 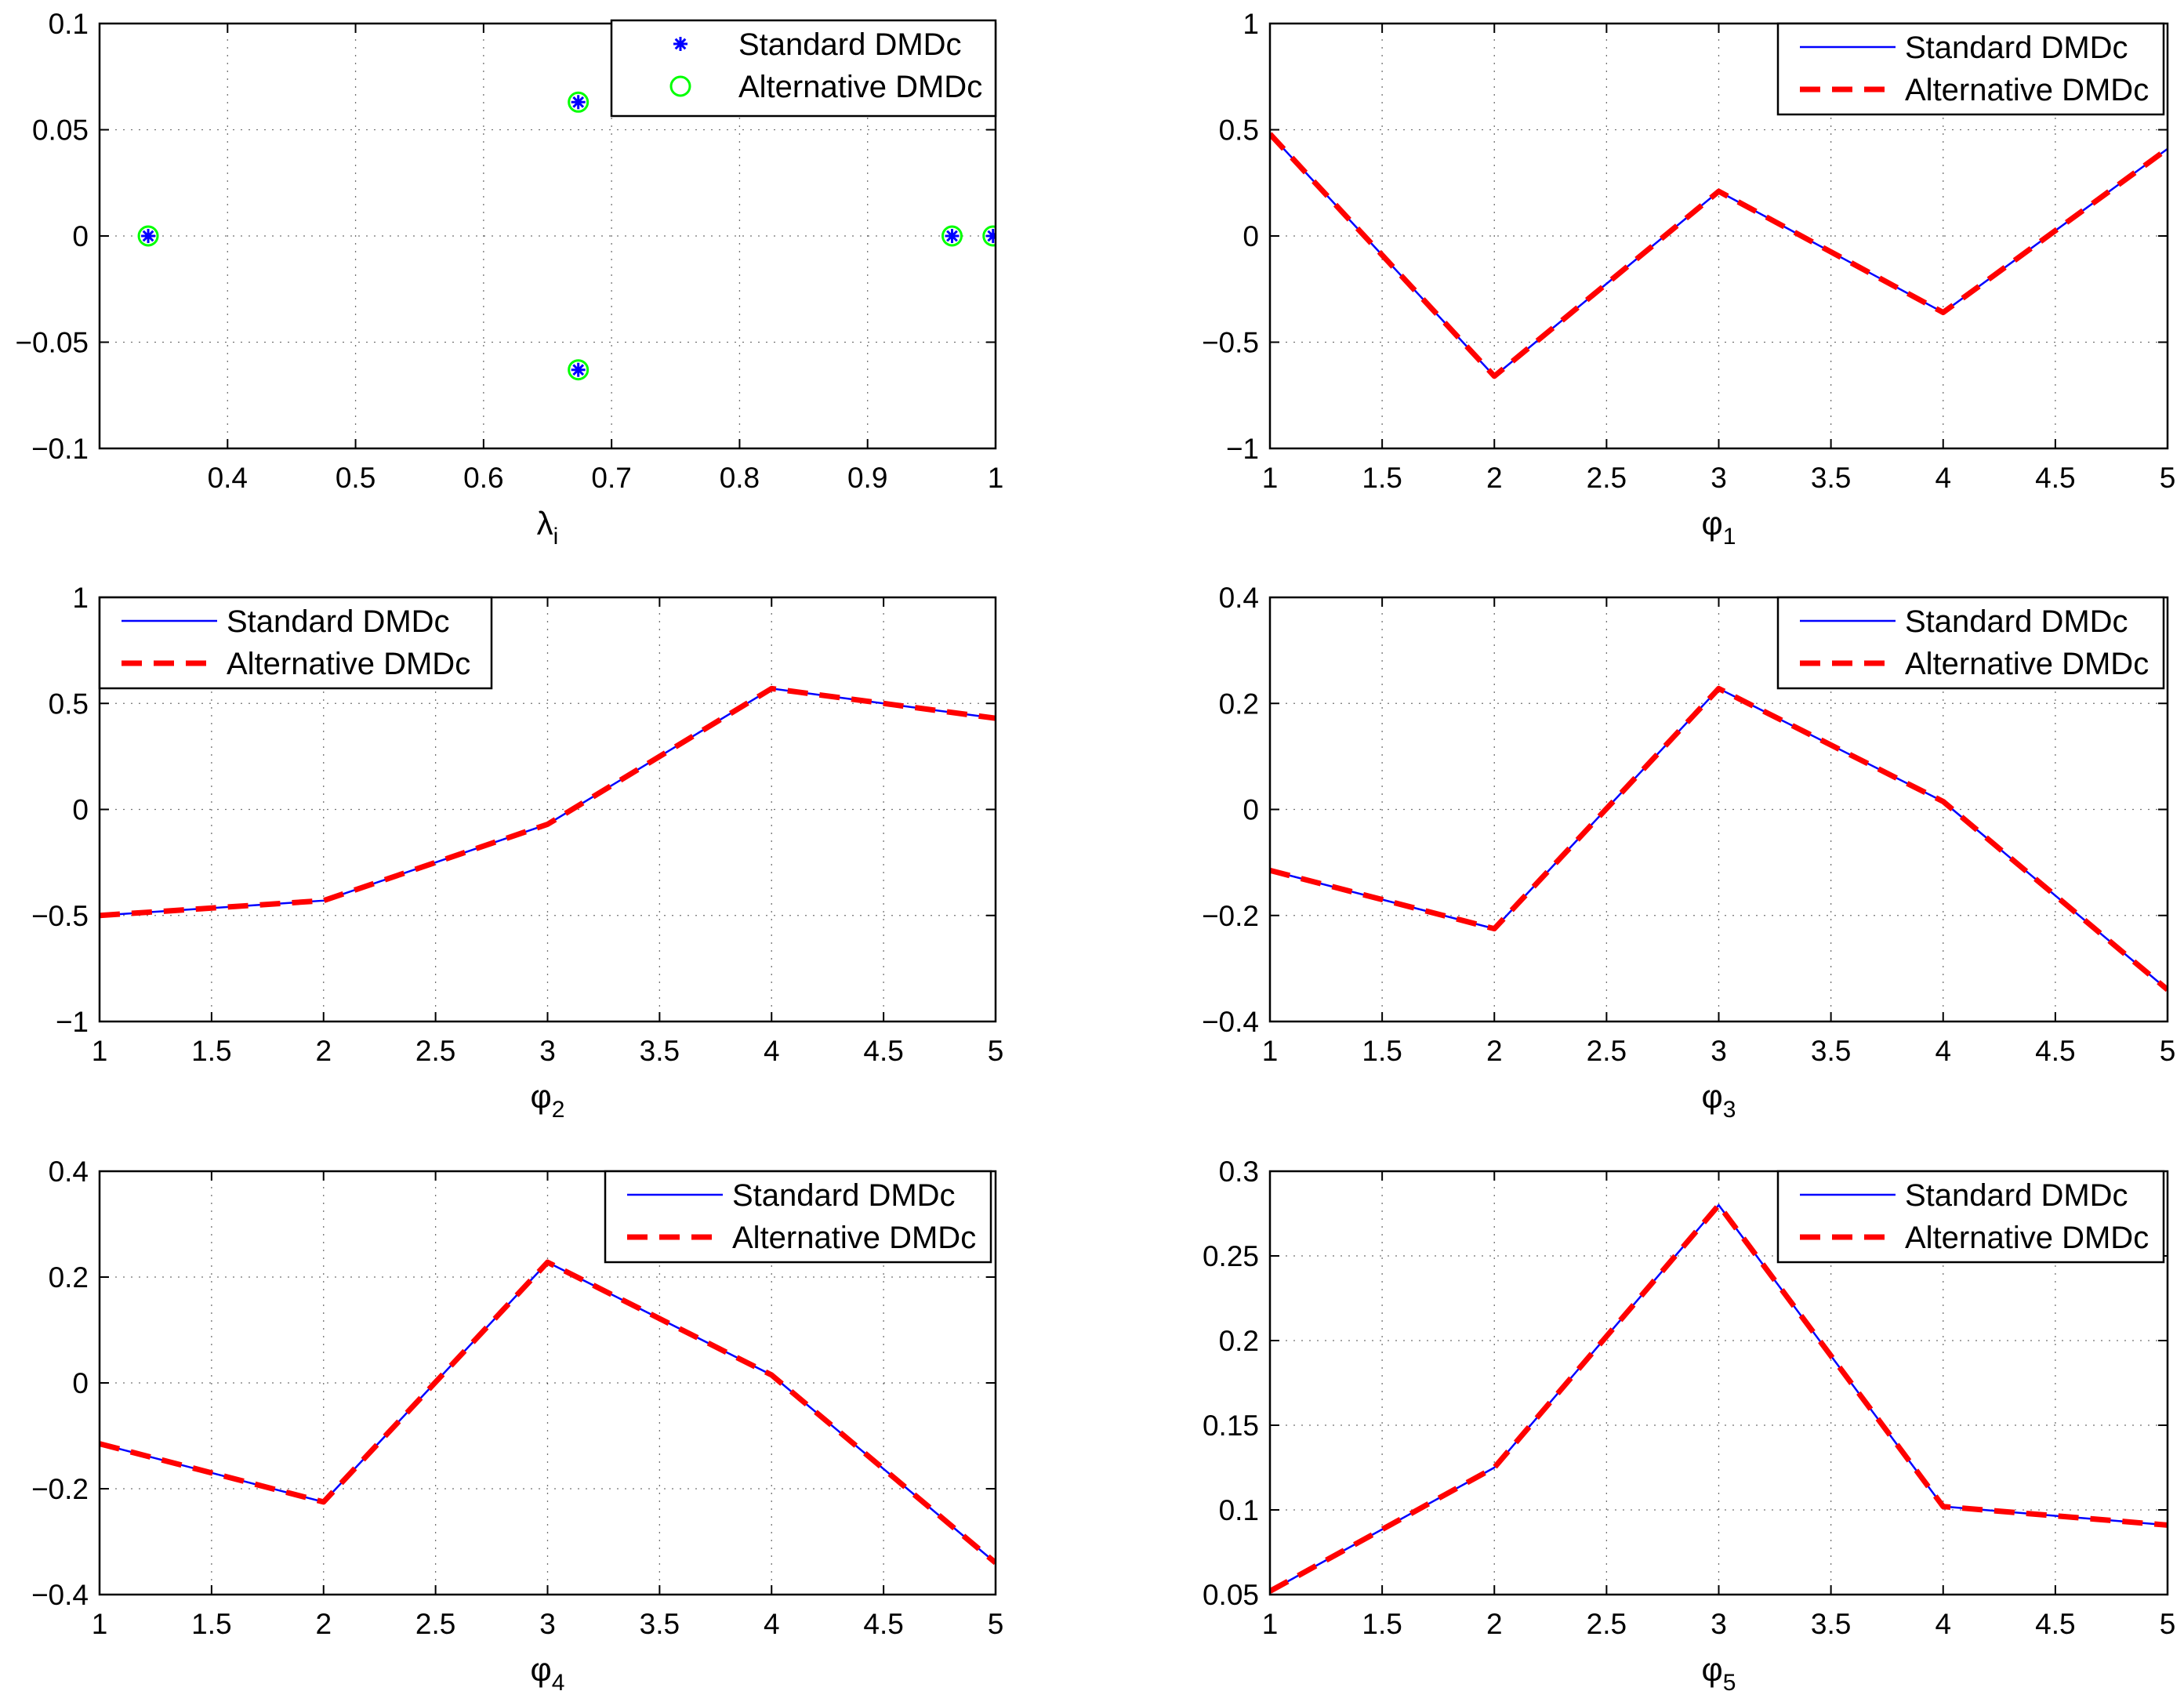 What do you see at coordinates (867, 478) in the screenshot?
I see `x-tick-label: 0.9` at bounding box center [867, 478].